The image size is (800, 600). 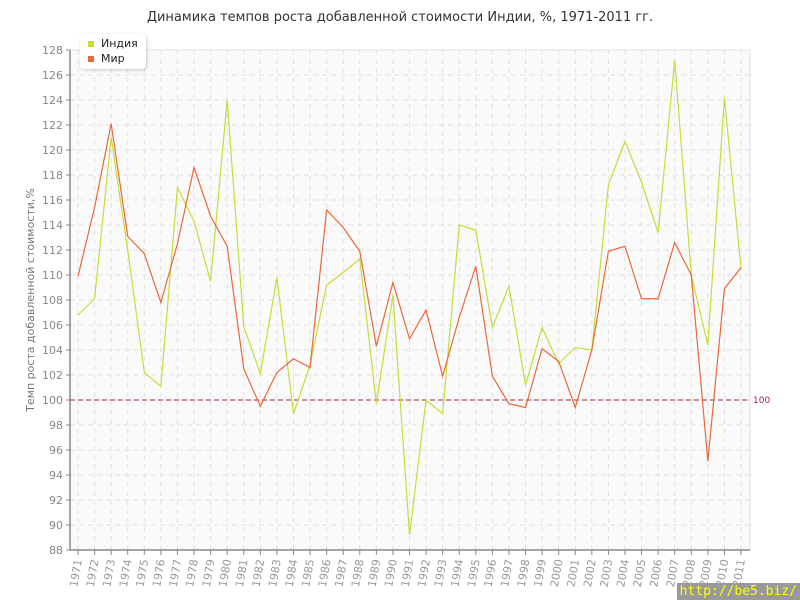 What do you see at coordinates (52, 100) in the screenshot?
I see `y-tick-label: 124` at bounding box center [52, 100].